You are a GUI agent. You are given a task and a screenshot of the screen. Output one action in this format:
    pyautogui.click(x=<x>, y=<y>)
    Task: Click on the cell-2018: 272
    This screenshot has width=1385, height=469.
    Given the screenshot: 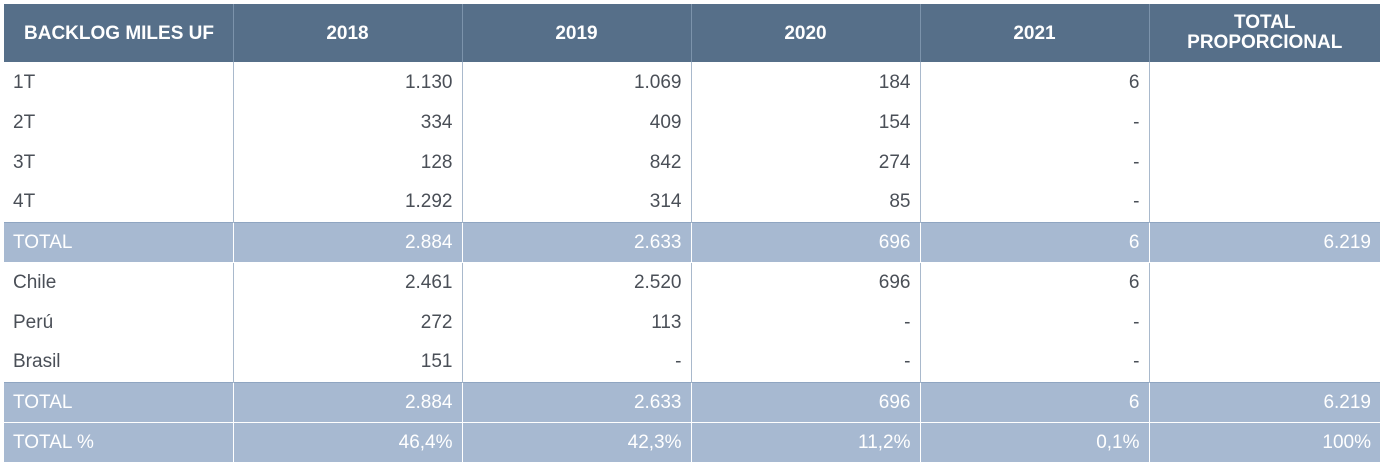 What is the action you would take?
    pyautogui.click(x=348, y=322)
    